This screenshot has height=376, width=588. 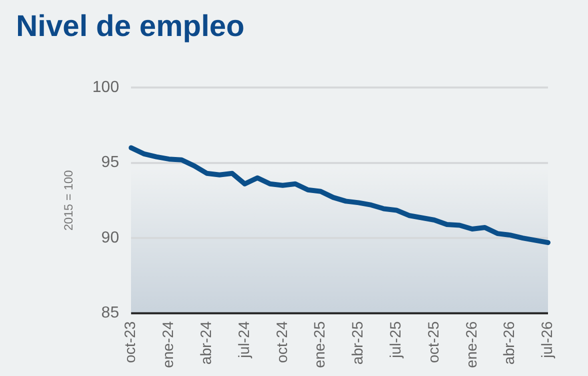 What do you see at coordinates (320, 344) in the screenshot?
I see `x-tick-label: ene-25` at bounding box center [320, 344].